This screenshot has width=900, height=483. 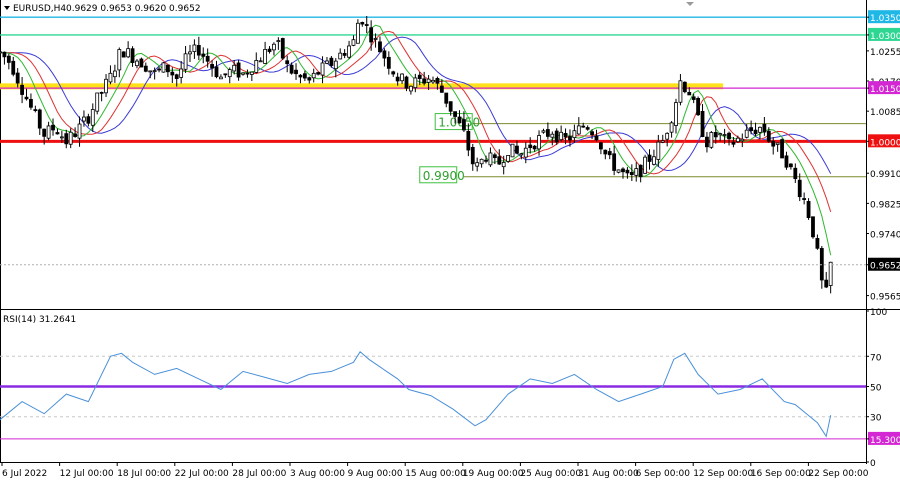 I want to click on time-tick-label: 16 Sep 00:00, so click(x=781, y=474).